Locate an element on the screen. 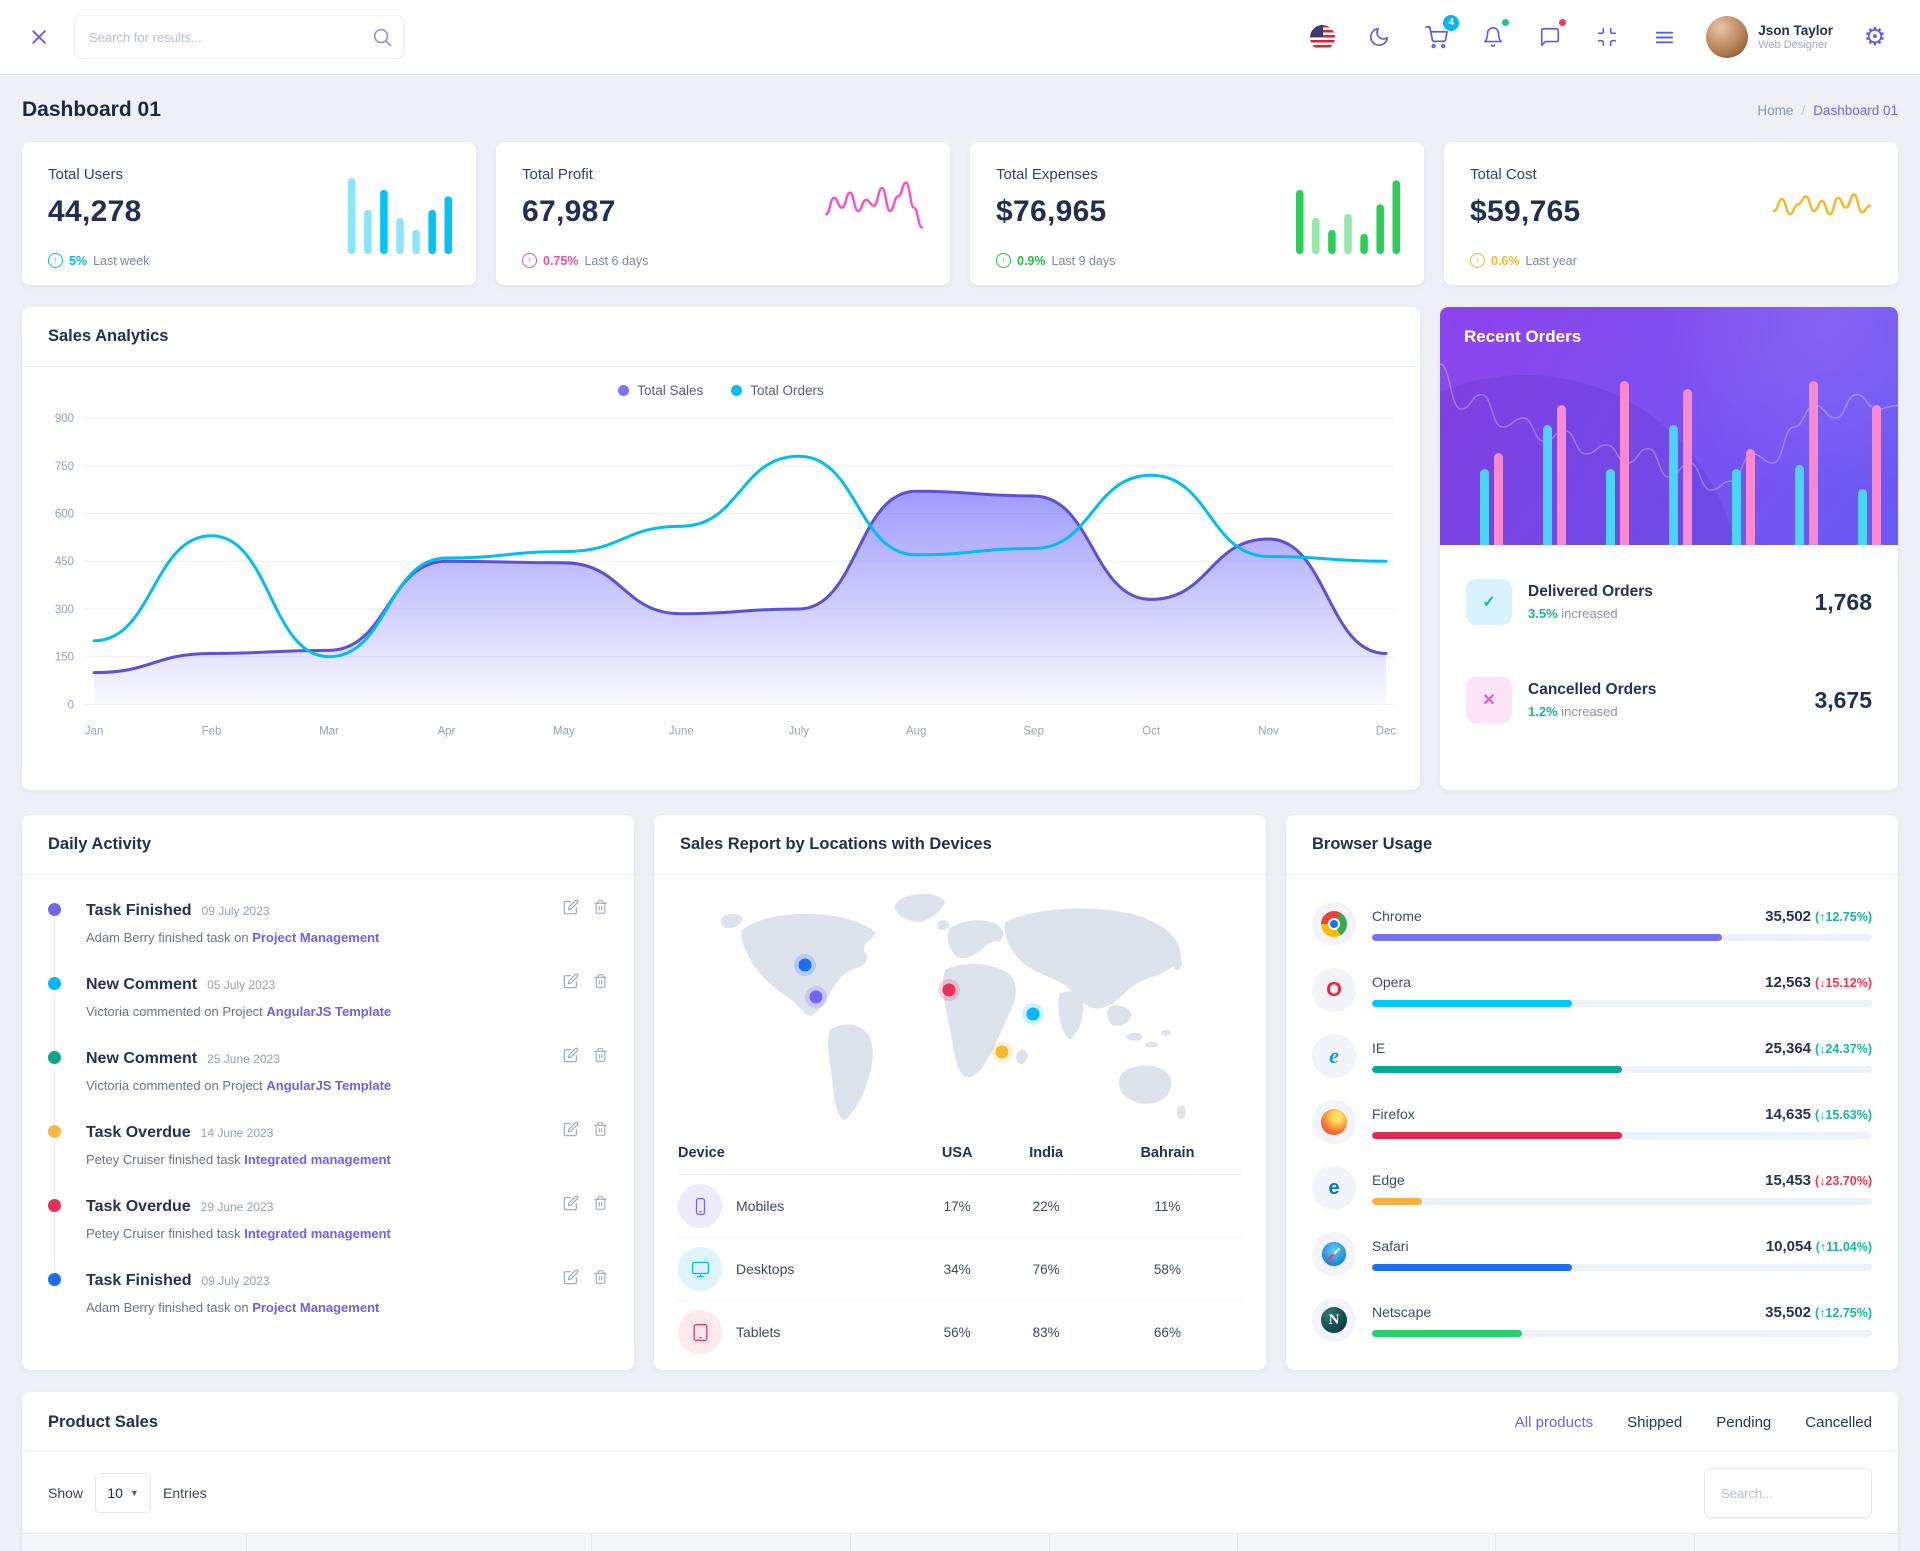  dark-mode-icon is located at coordinates (1379, 37).